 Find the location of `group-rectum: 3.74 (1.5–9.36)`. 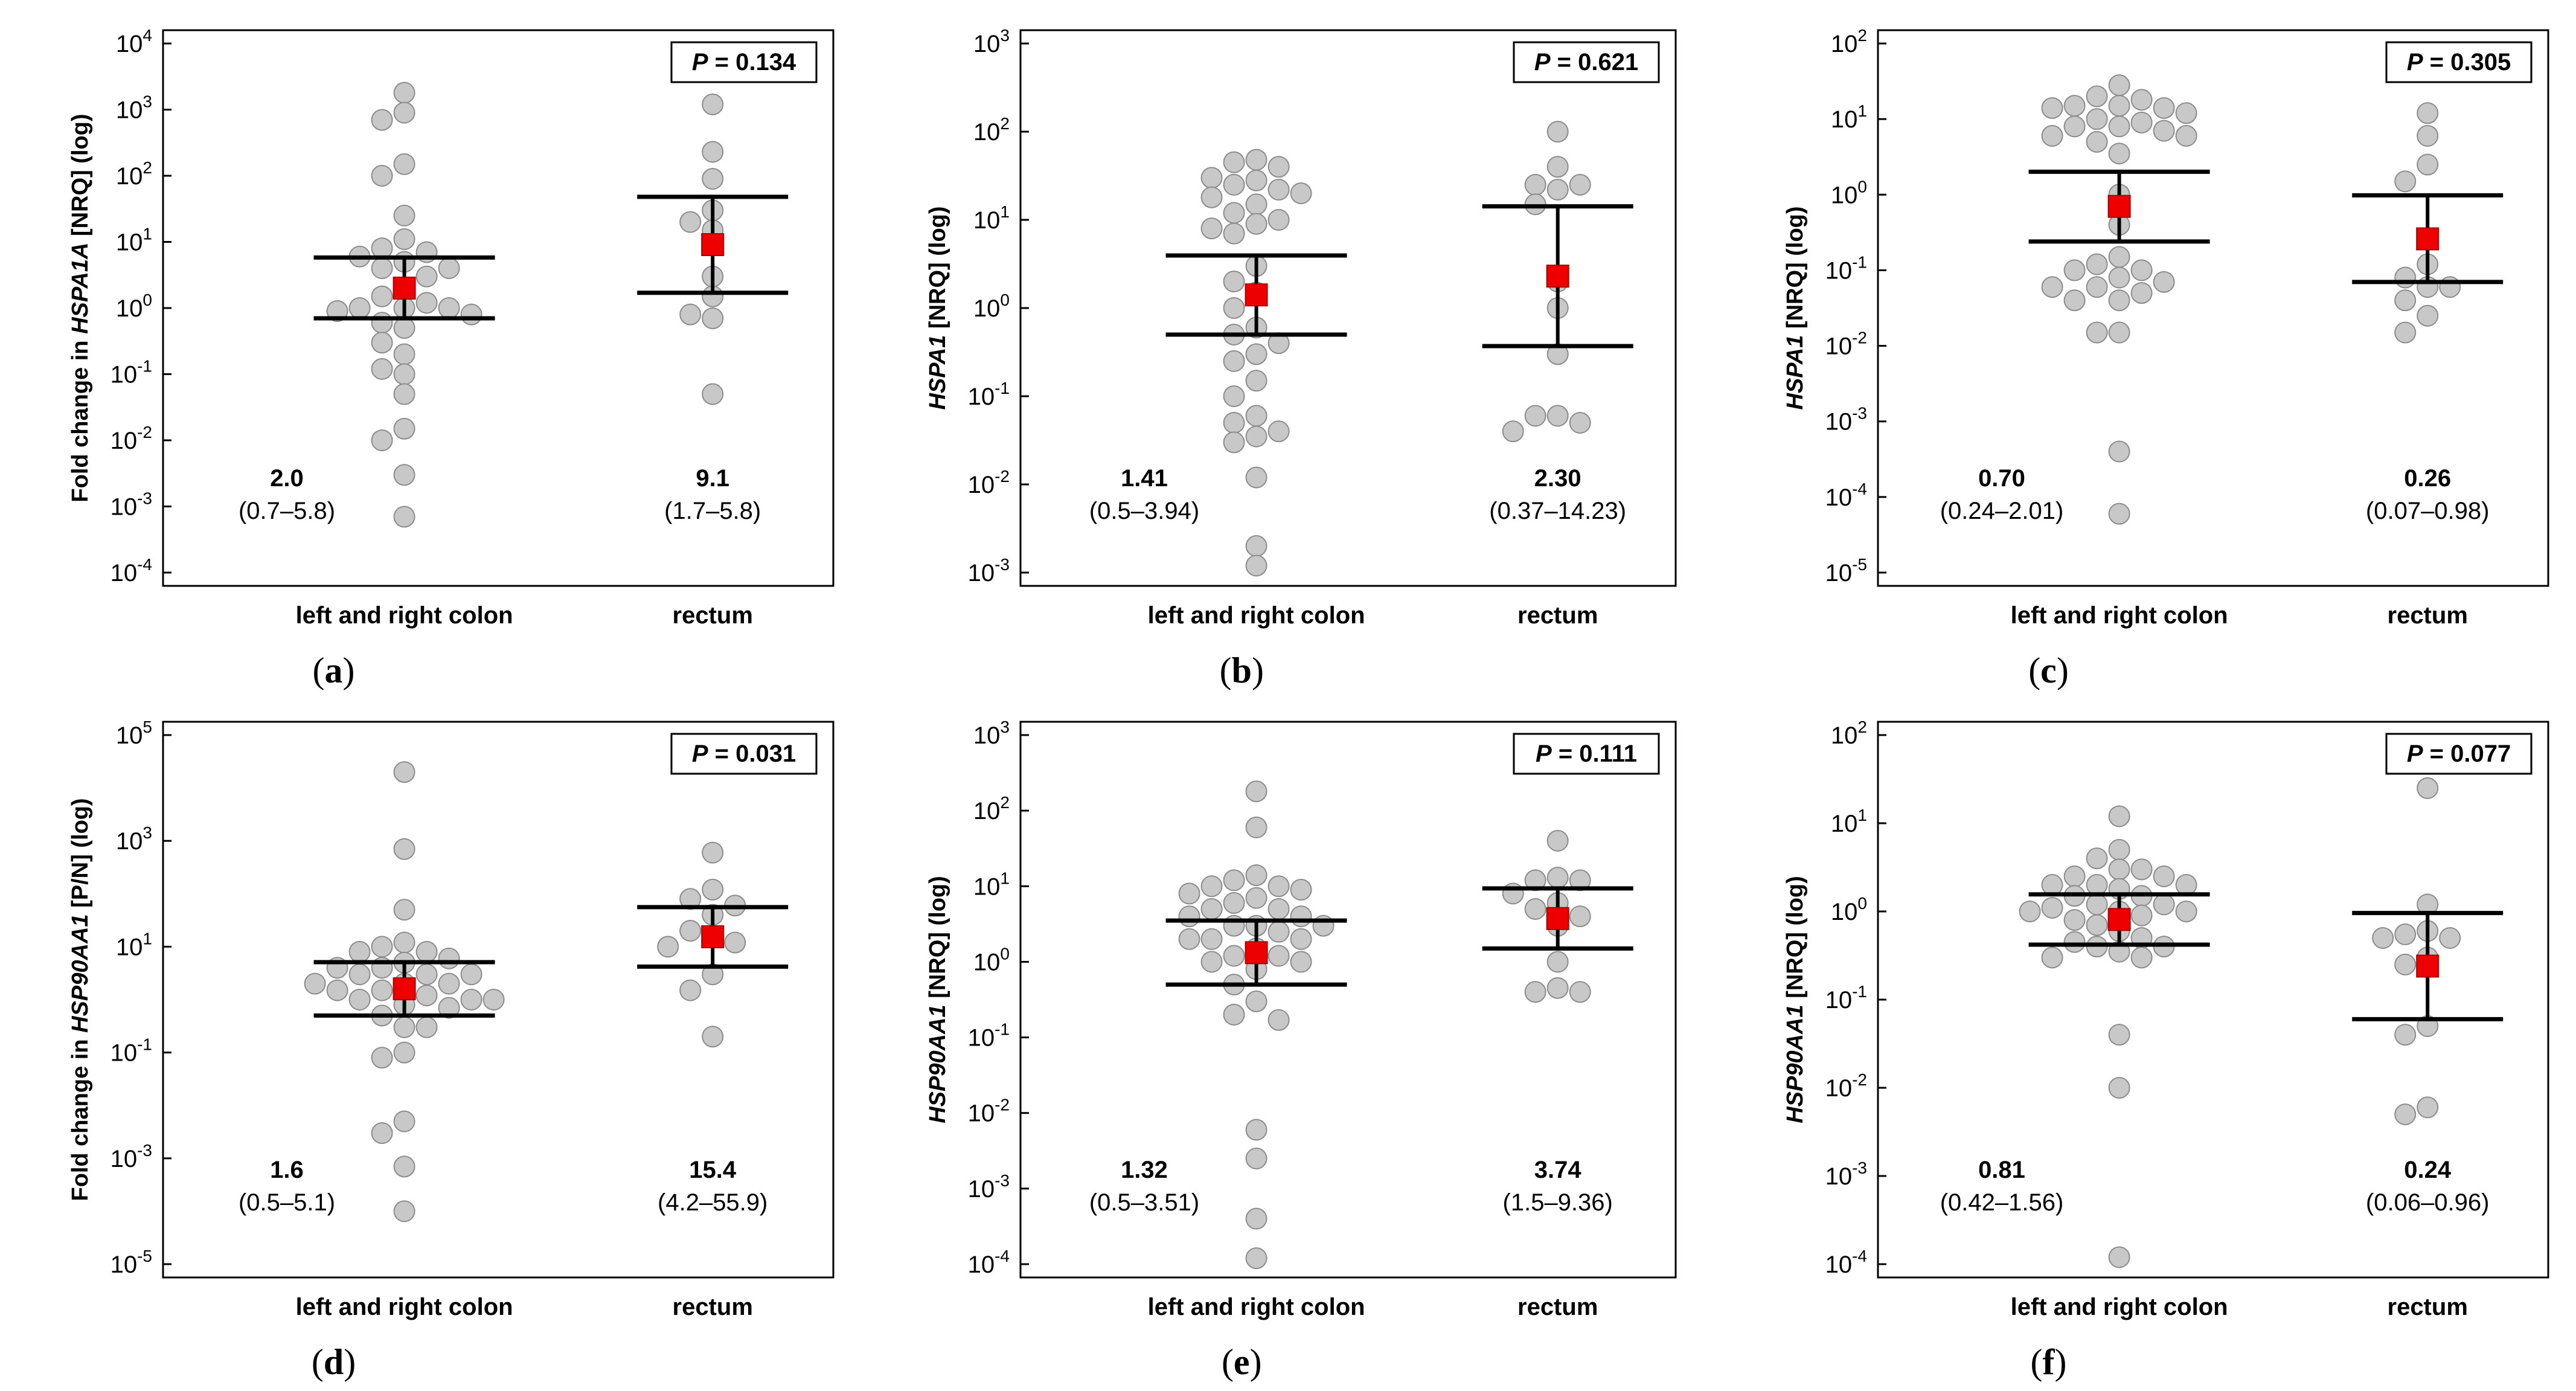

group-rectum: 3.74 (1.5–9.36) is located at coordinates (1557, 1022).